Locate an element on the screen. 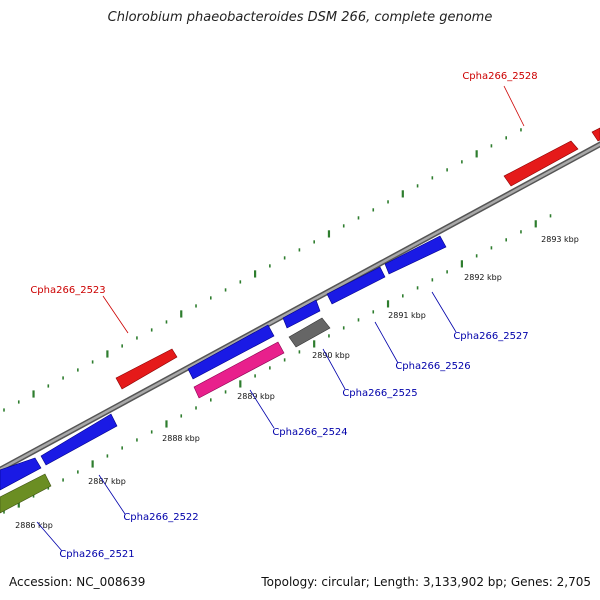 The image size is (600, 600). gene-label: Cpha266_2525 is located at coordinates (379, 393).